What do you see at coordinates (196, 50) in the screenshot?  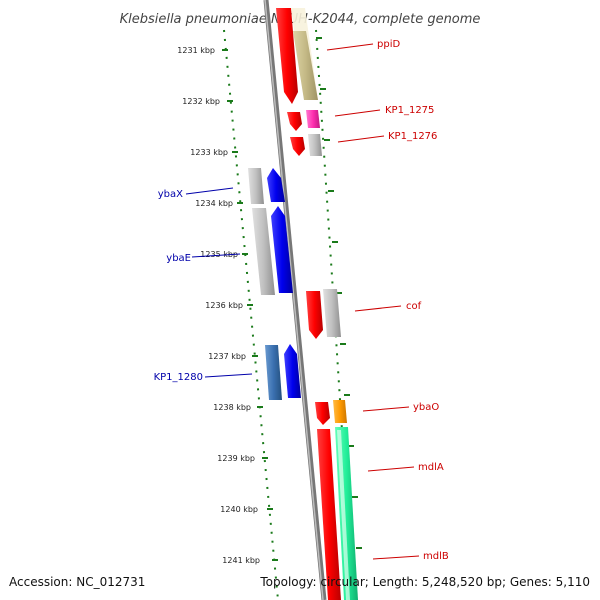 I see `scale-label: 1231 kbp` at bounding box center [196, 50].